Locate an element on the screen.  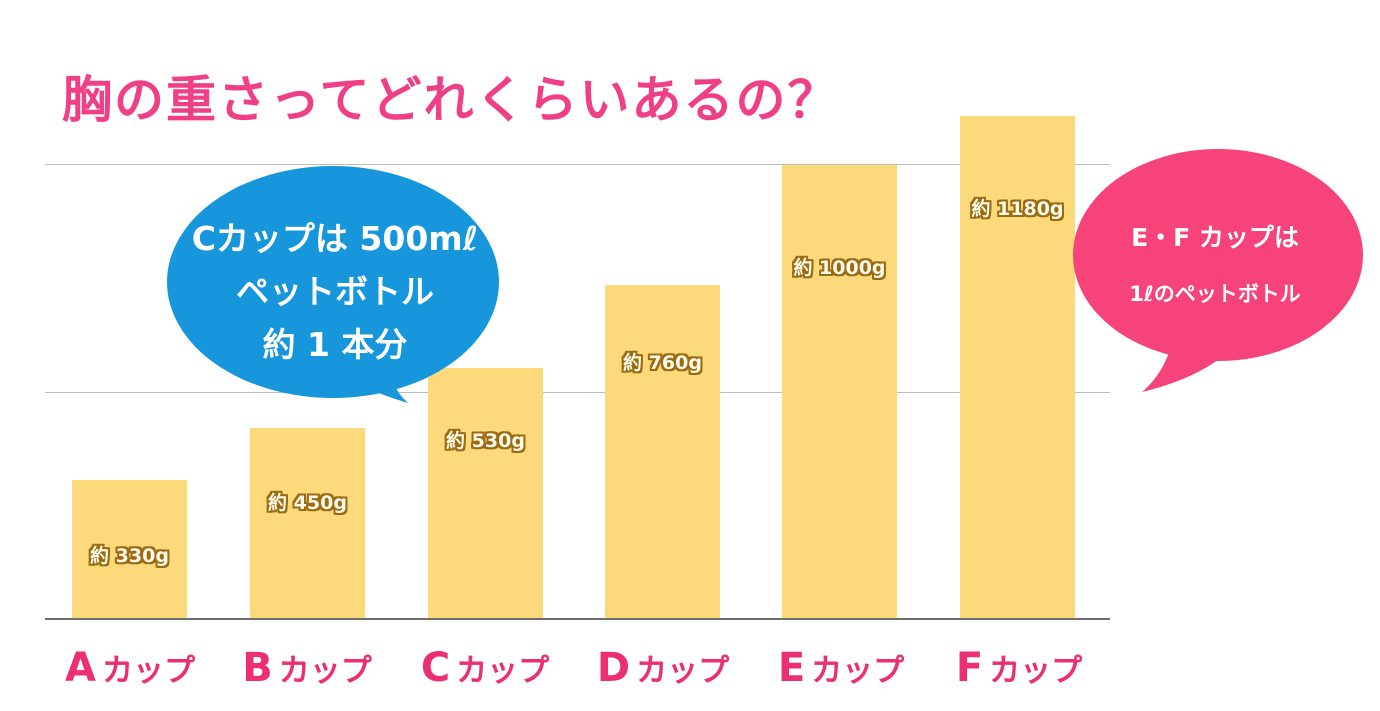
x-label-b-cup: B カップ is located at coordinates (307, 668).